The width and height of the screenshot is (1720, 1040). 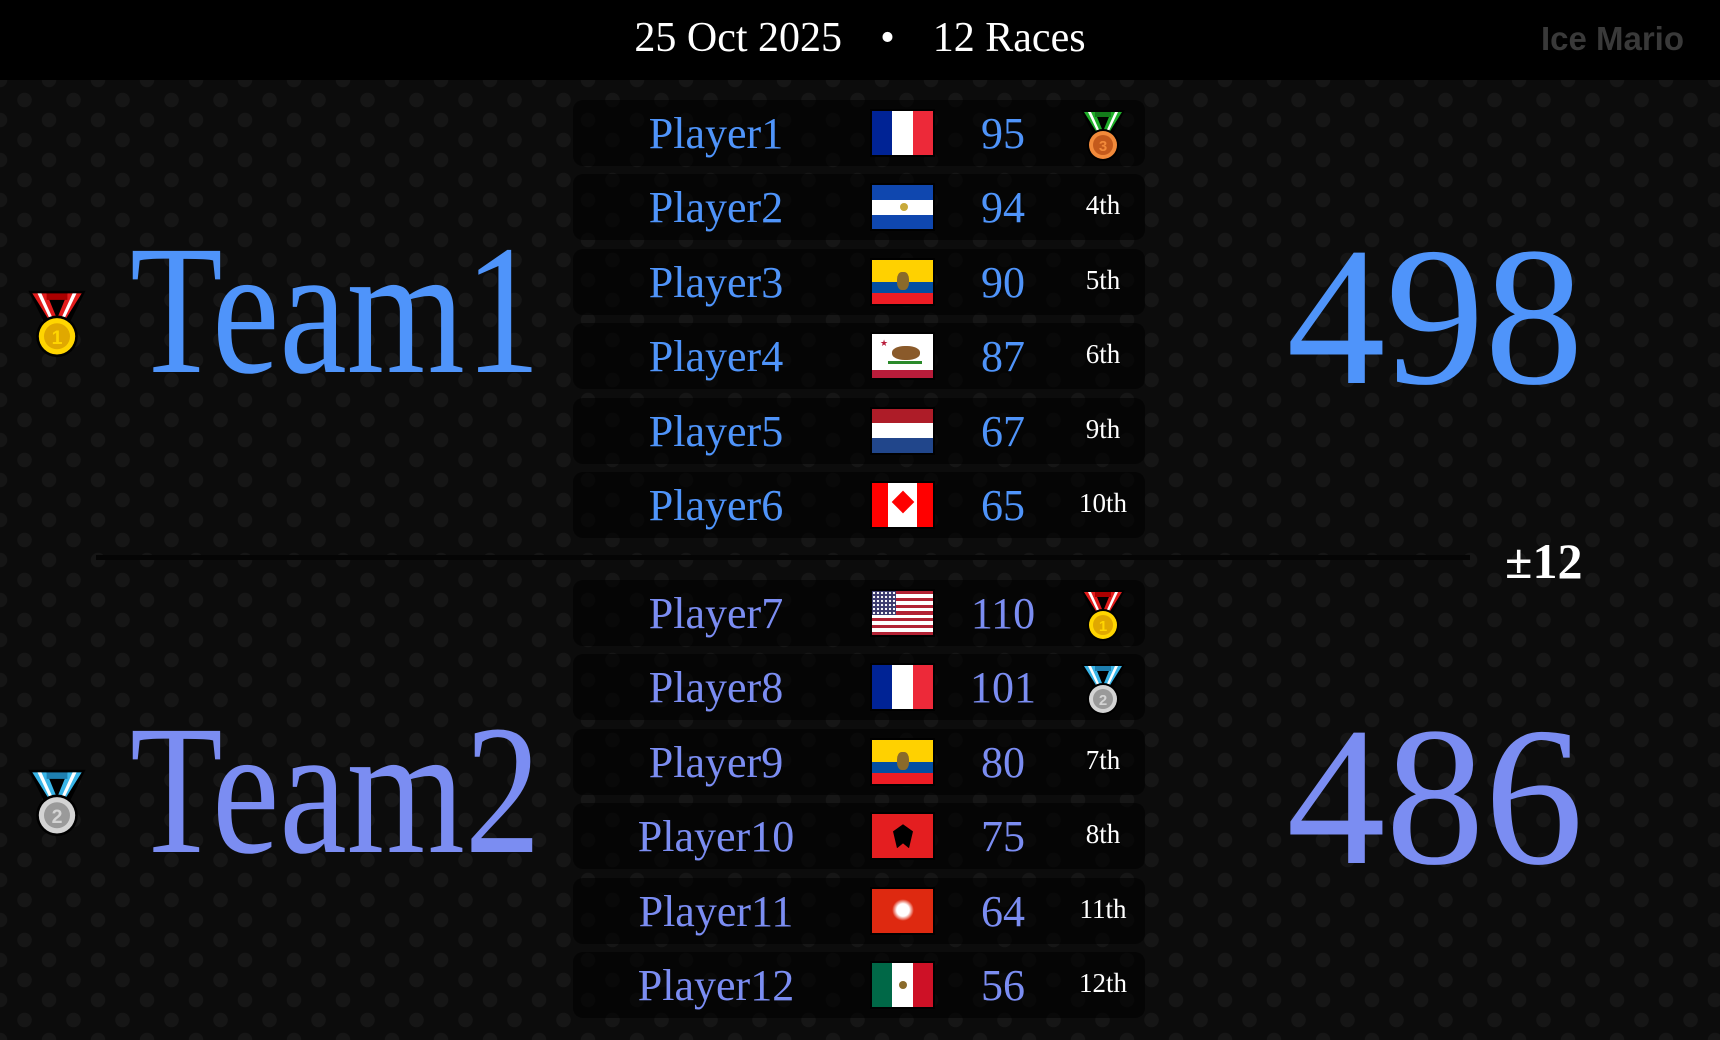 I want to click on race-count: 12 Races, so click(x=1009, y=38).